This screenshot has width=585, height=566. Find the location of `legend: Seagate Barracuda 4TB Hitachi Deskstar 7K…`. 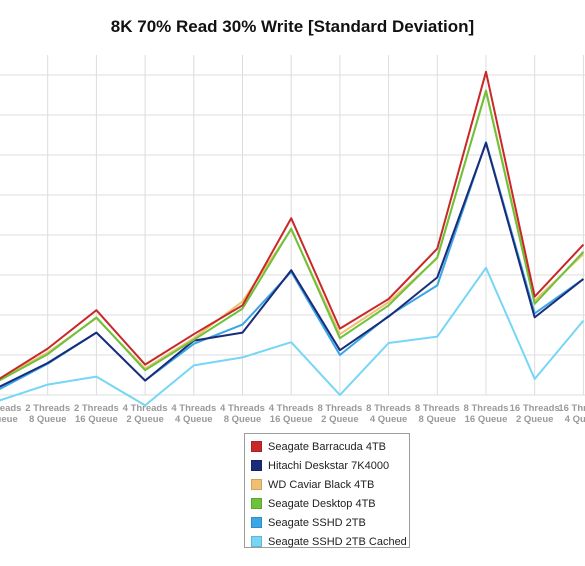

legend: Seagate Barracuda 4TB Hitachi Deskstar 7K… is located at coordinates (327, 490).